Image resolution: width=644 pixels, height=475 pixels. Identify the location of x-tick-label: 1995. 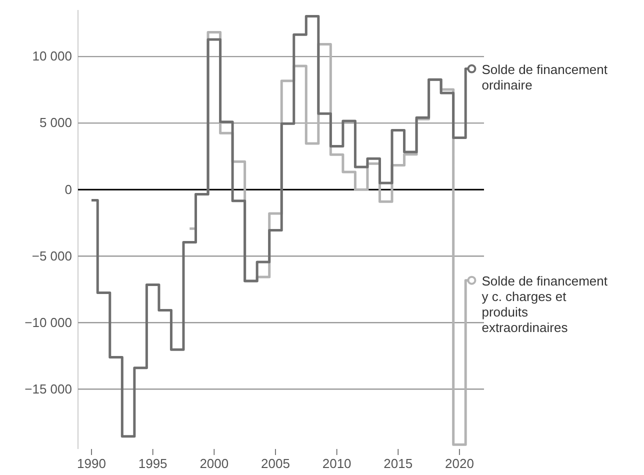
(153, 464).